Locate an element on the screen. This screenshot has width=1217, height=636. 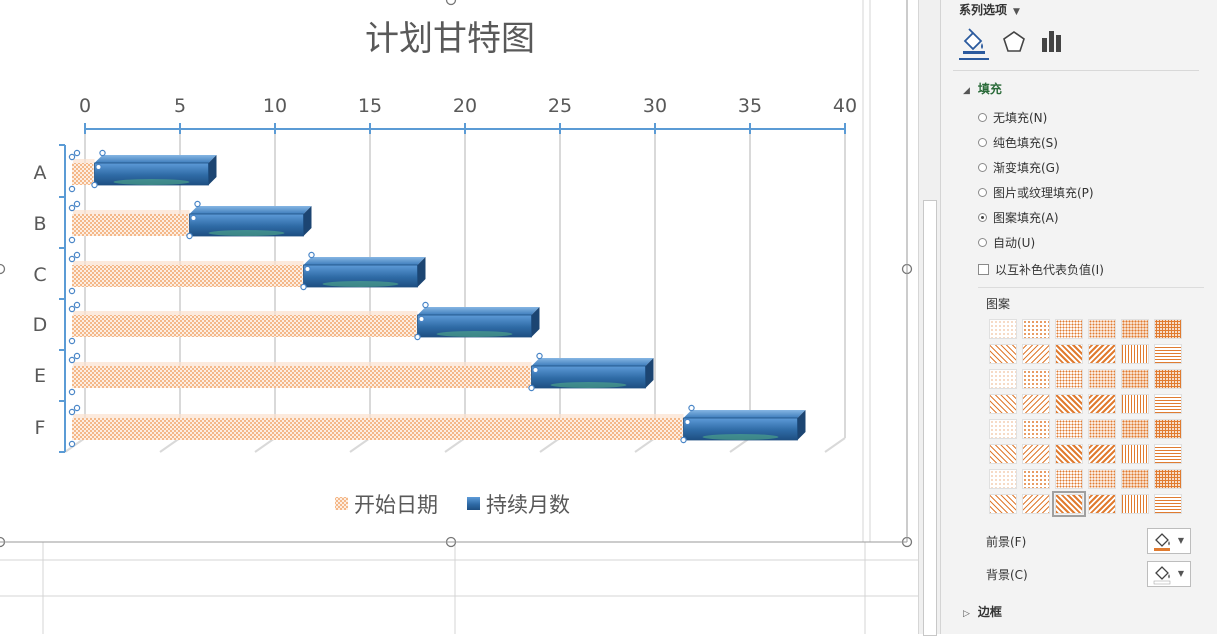
legend-entry: 持续月数 is located at coordinates (528, 505).